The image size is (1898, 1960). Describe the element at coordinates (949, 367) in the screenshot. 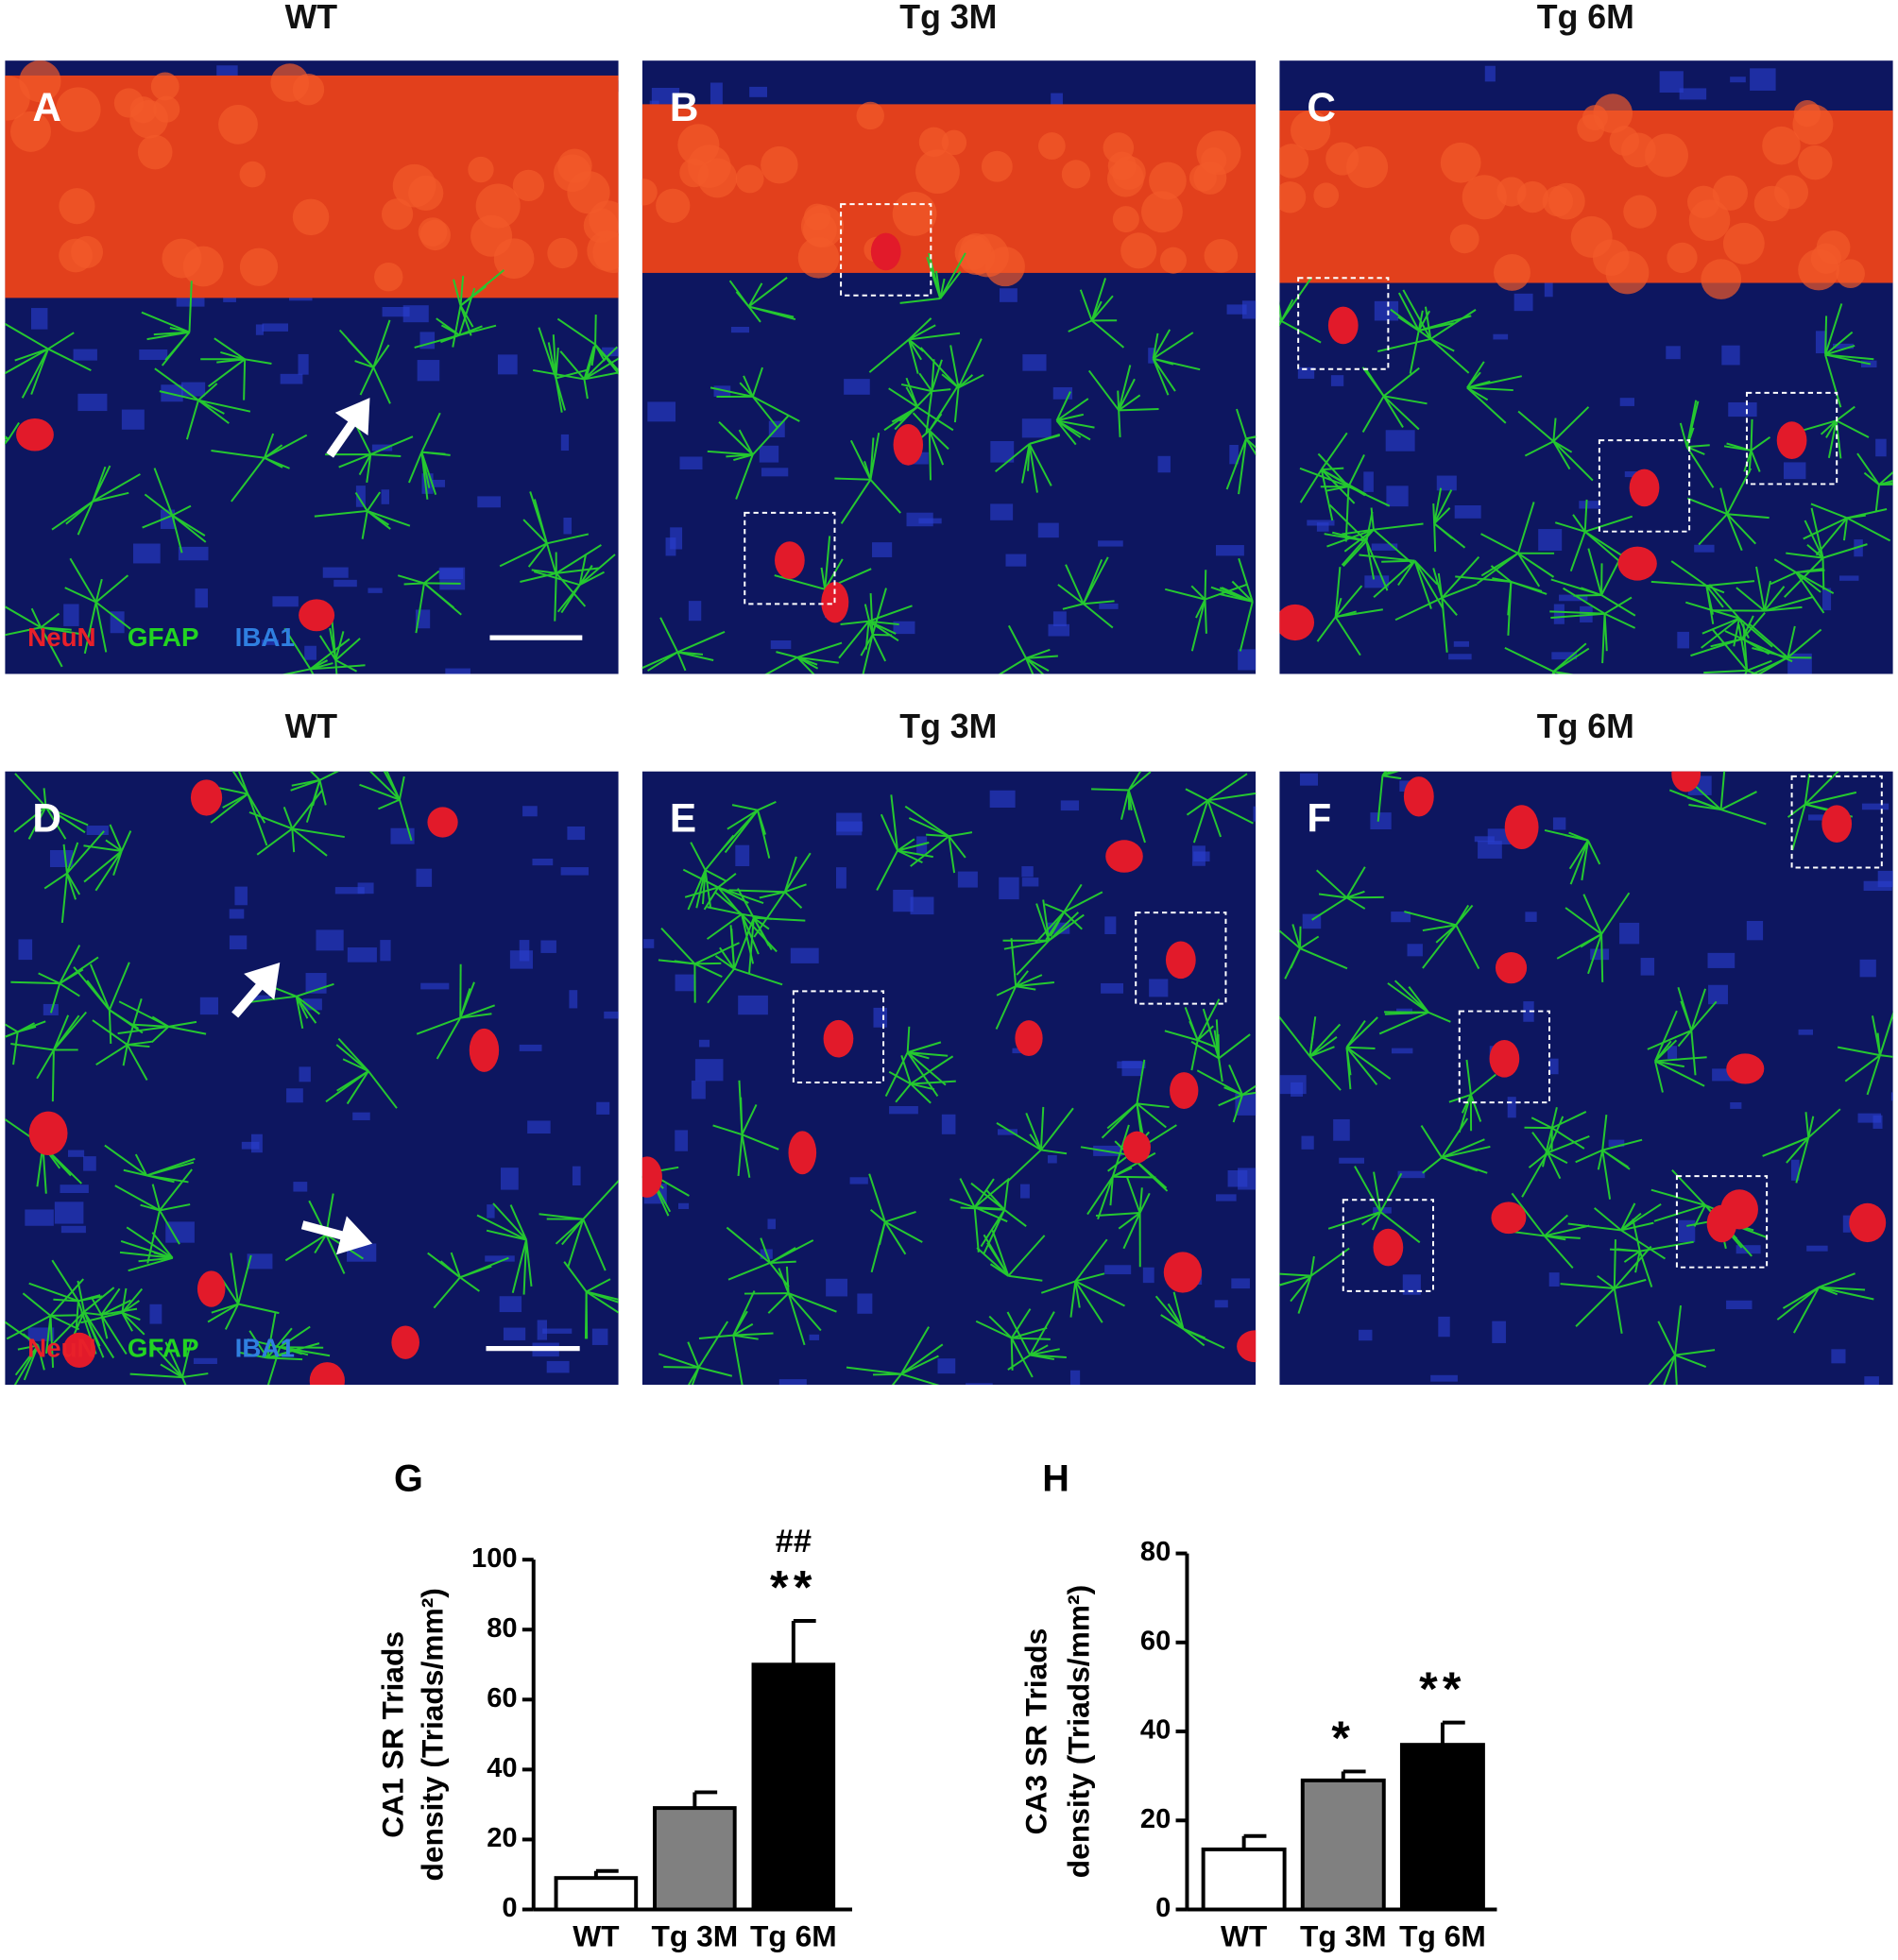

I see `micrograph: B` at that location.